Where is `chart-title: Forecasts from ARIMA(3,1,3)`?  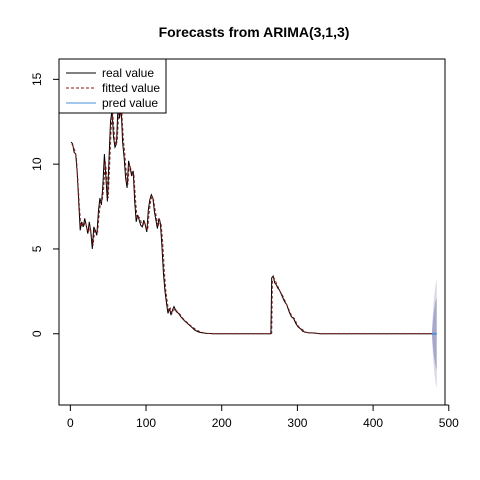
chart-title: Forecasts from ARIMA(3,1,3) is located at coordinates (254, 32).